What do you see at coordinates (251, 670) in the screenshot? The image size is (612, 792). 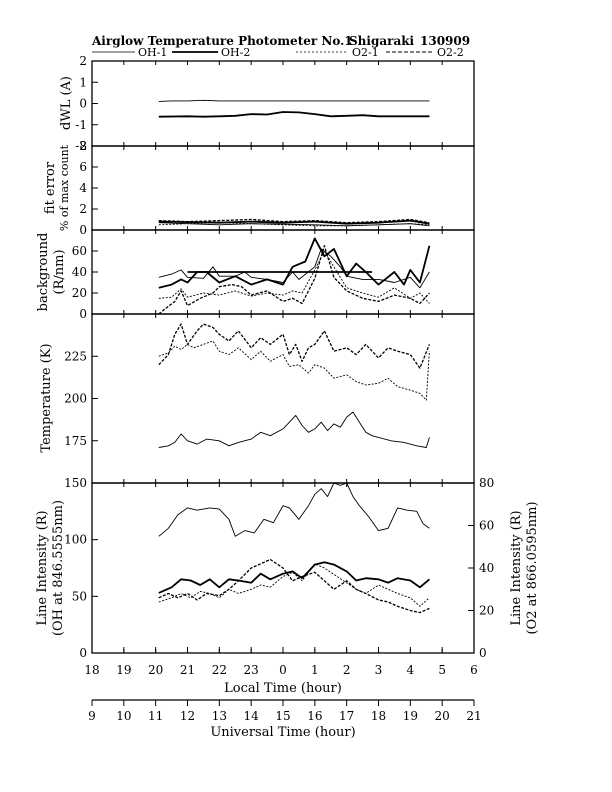 I see `local-tick-label: 23` at bounding box center [251, 670].